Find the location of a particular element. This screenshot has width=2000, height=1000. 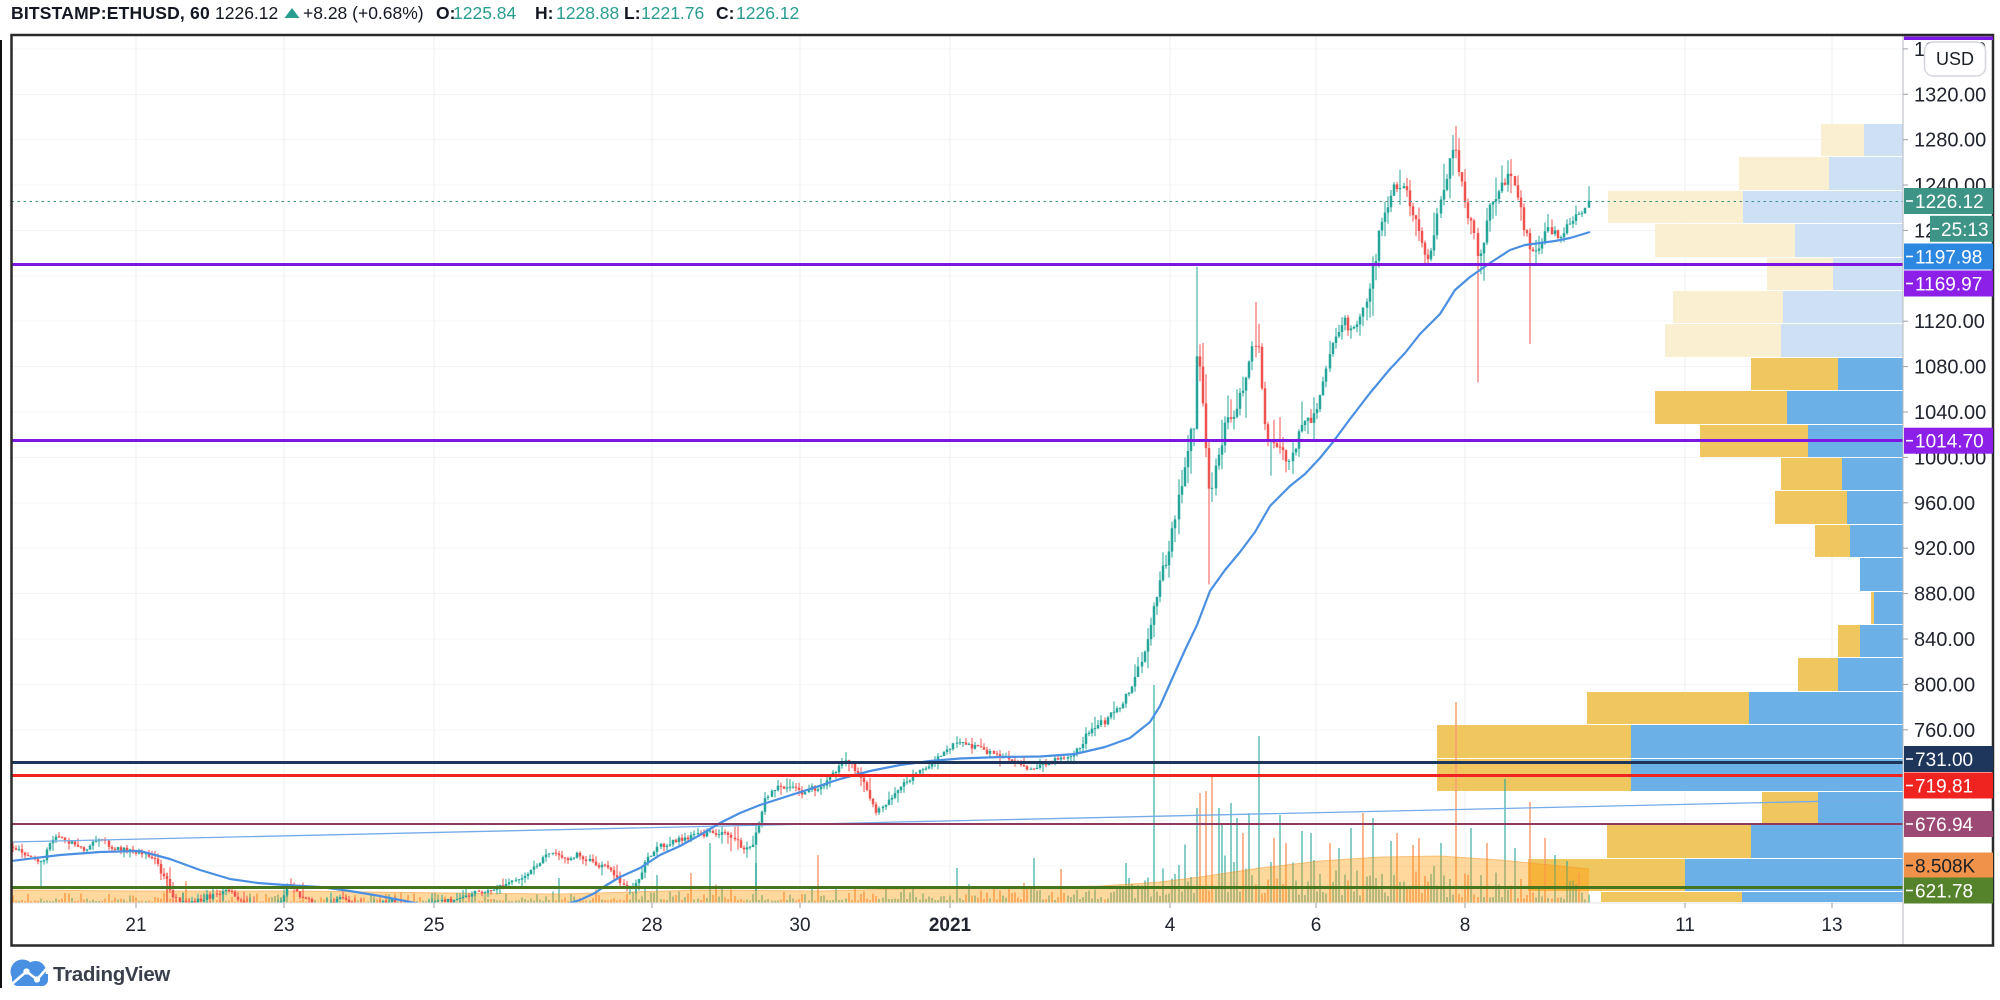

svg-text: 880.00 is located at coordinates (1944, 595).